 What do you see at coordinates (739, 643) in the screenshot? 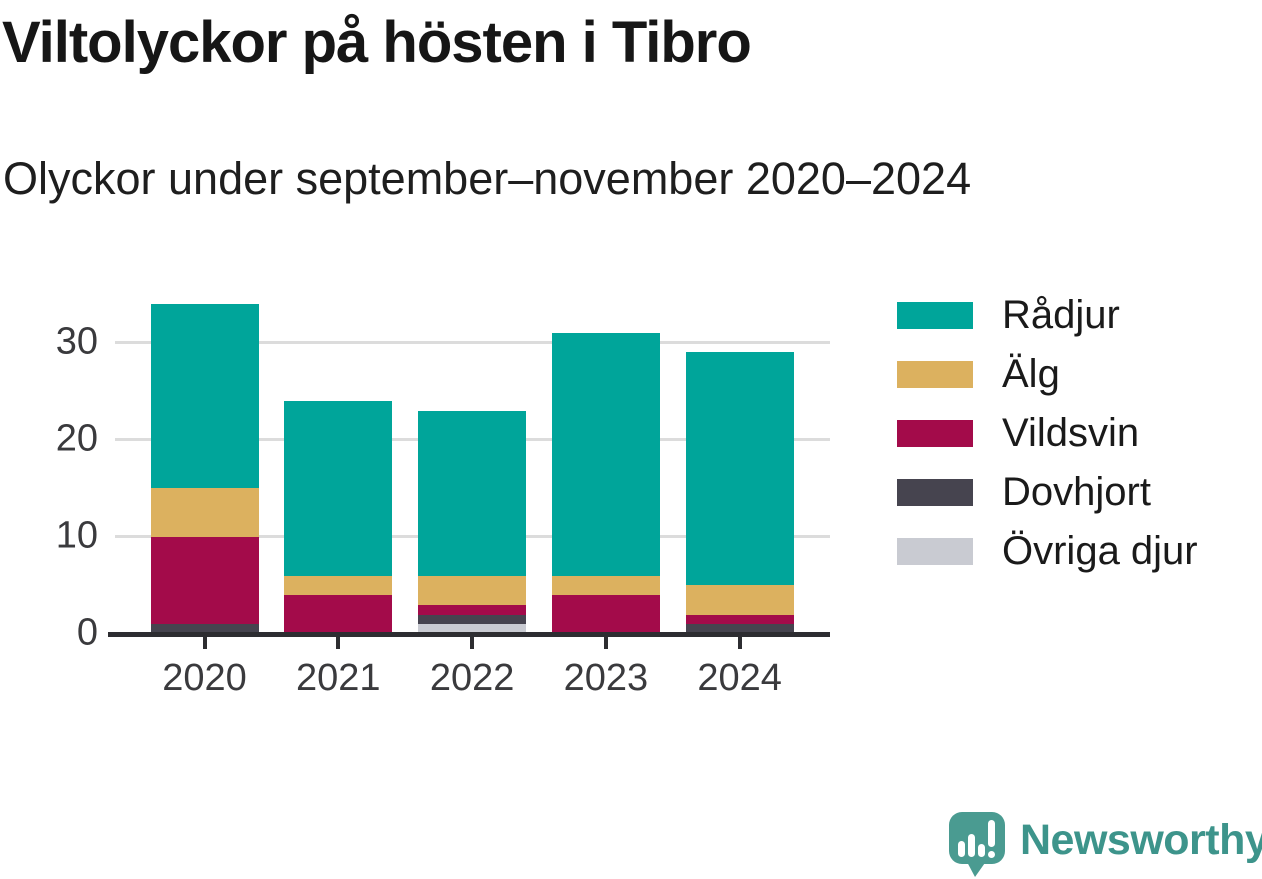
I see `x-tick-mark-2024` at bounding box center [739, 643].